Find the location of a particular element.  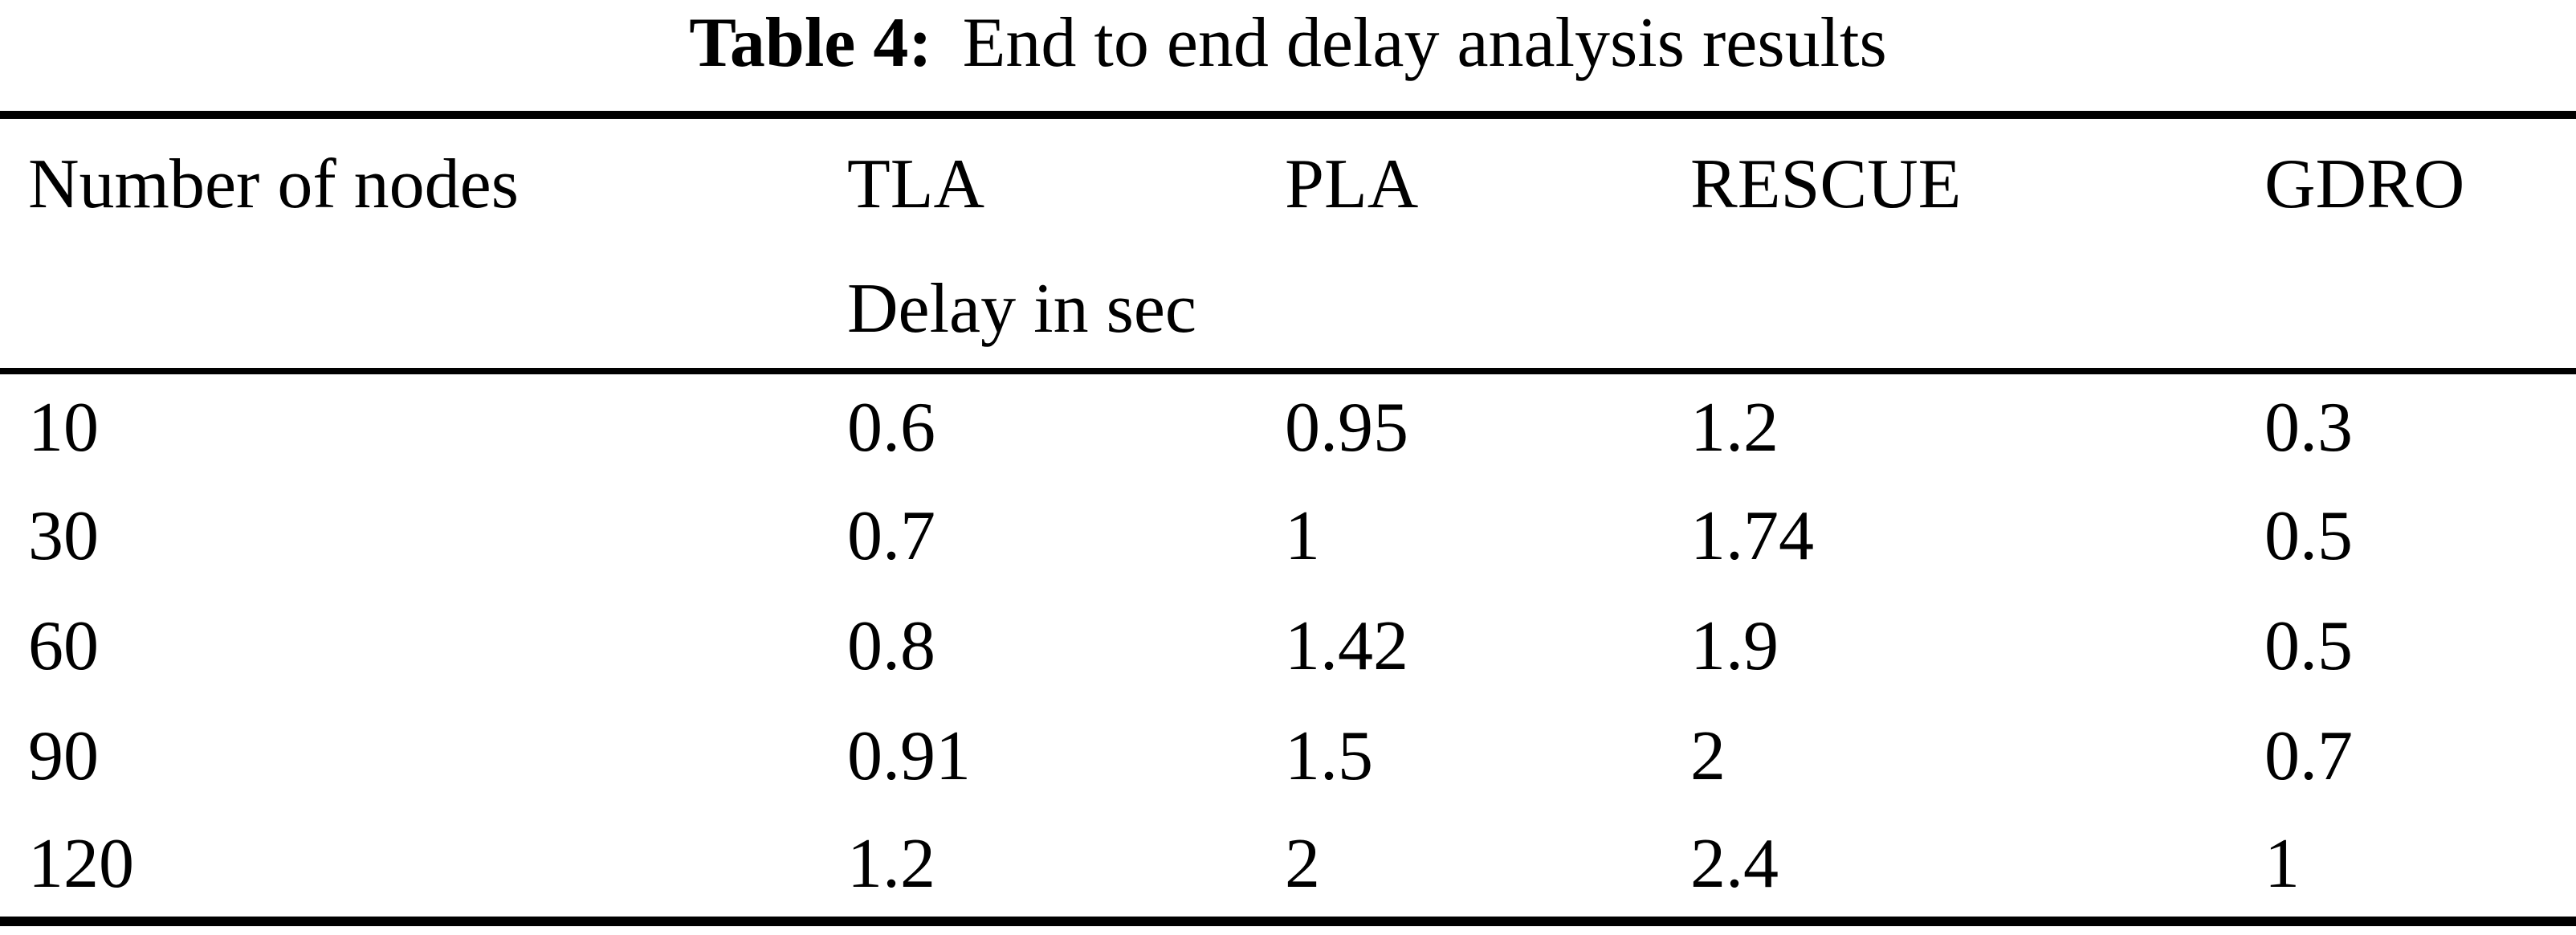

column-header-pla: PLA is located at coordinates (1352, 184).